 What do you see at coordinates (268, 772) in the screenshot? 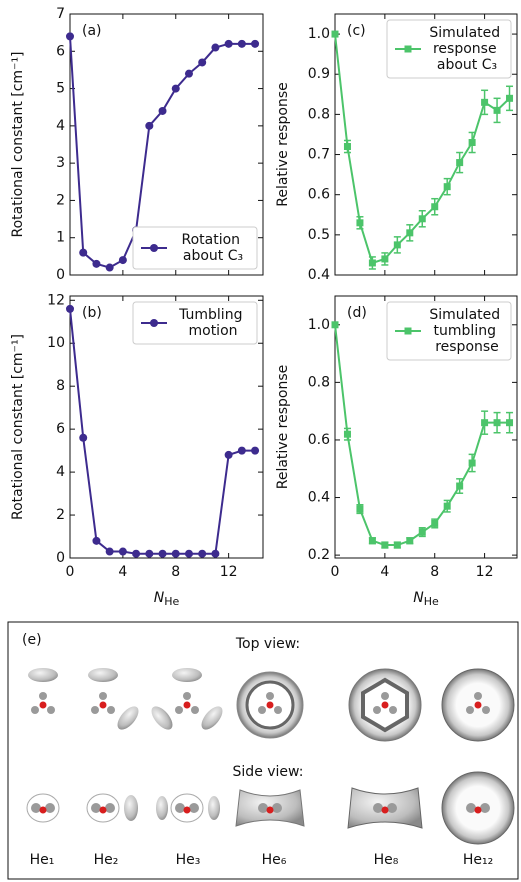
I see `side-view-label: Side view:` at bounding box center [268, 772].